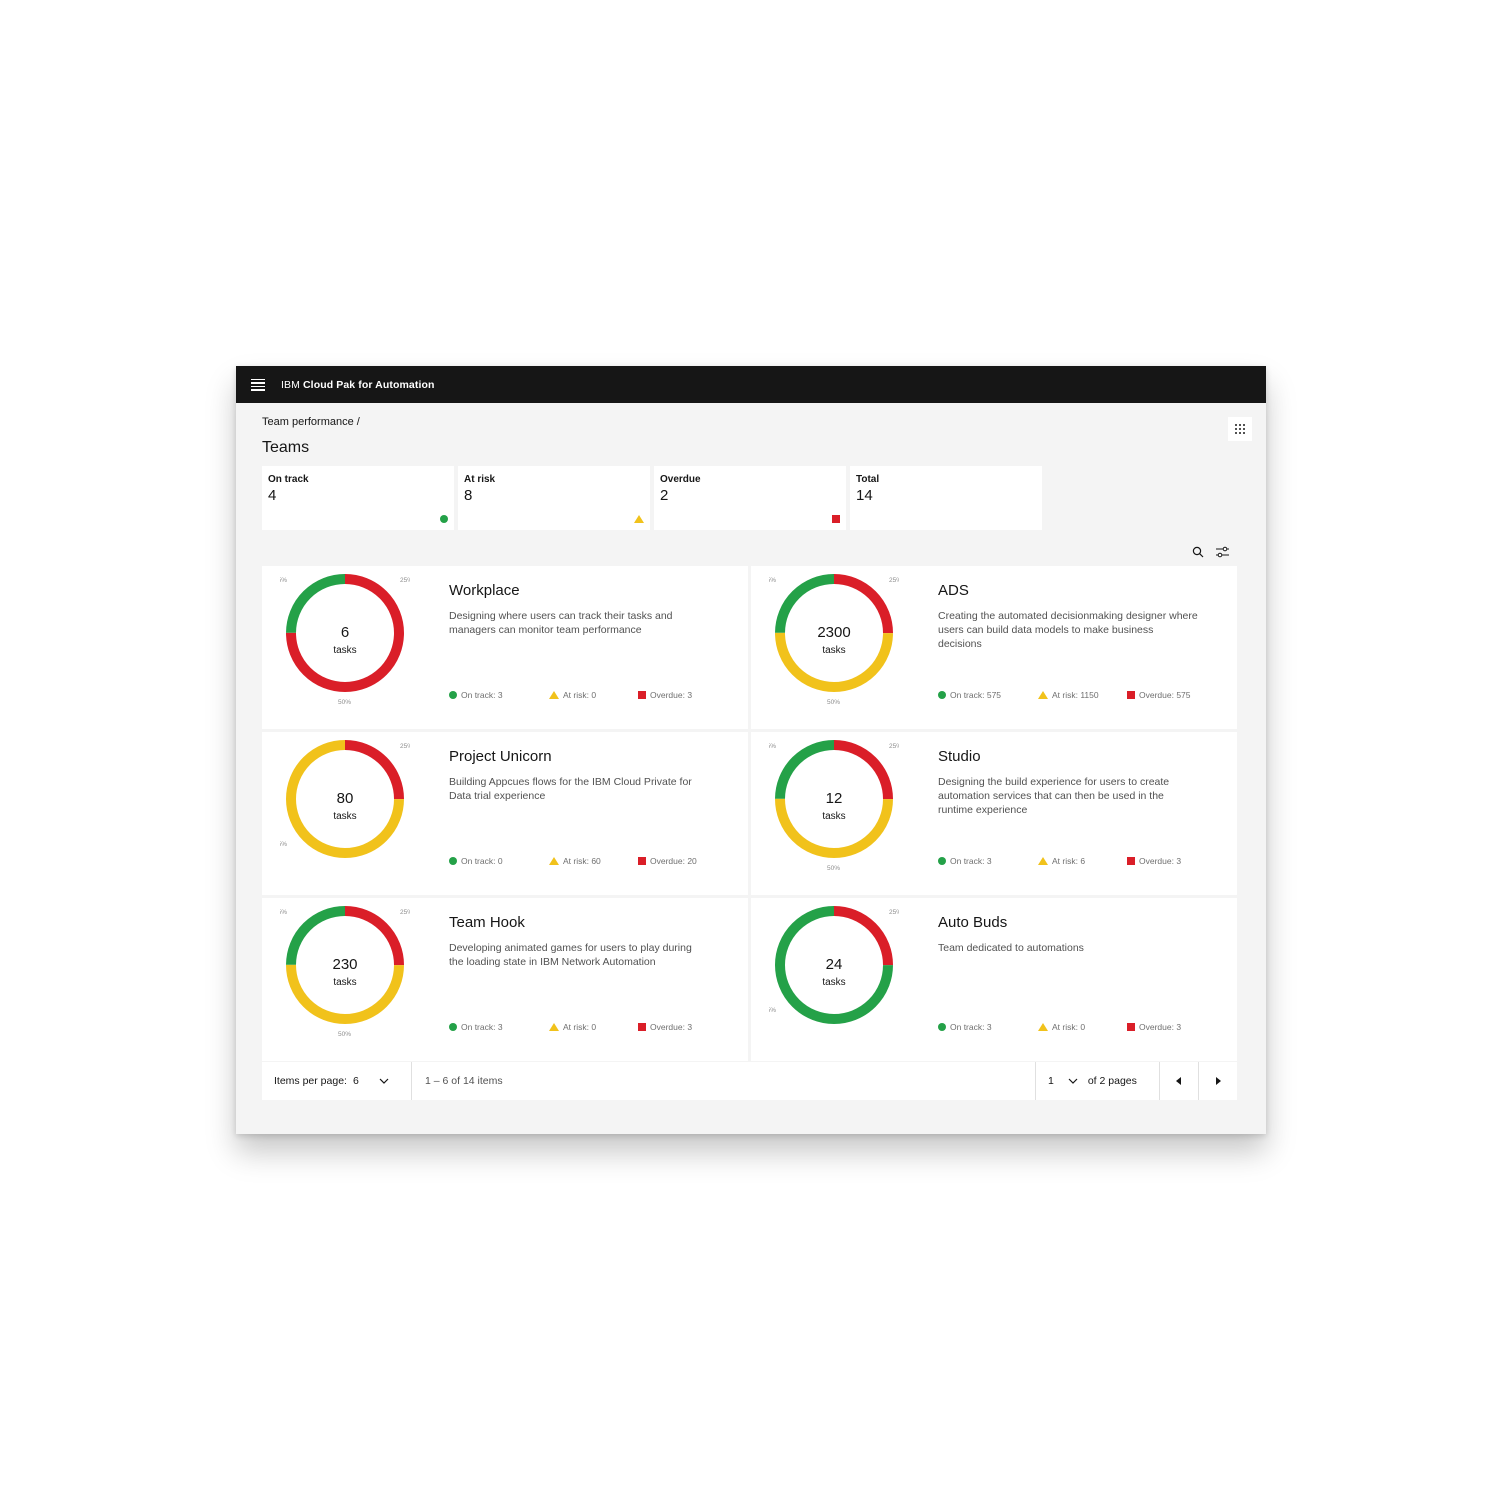 This screenshot has width=1500, height=1500. I want to click on legend-at-risk-text: At risk: 0, so click(1069, 1027).